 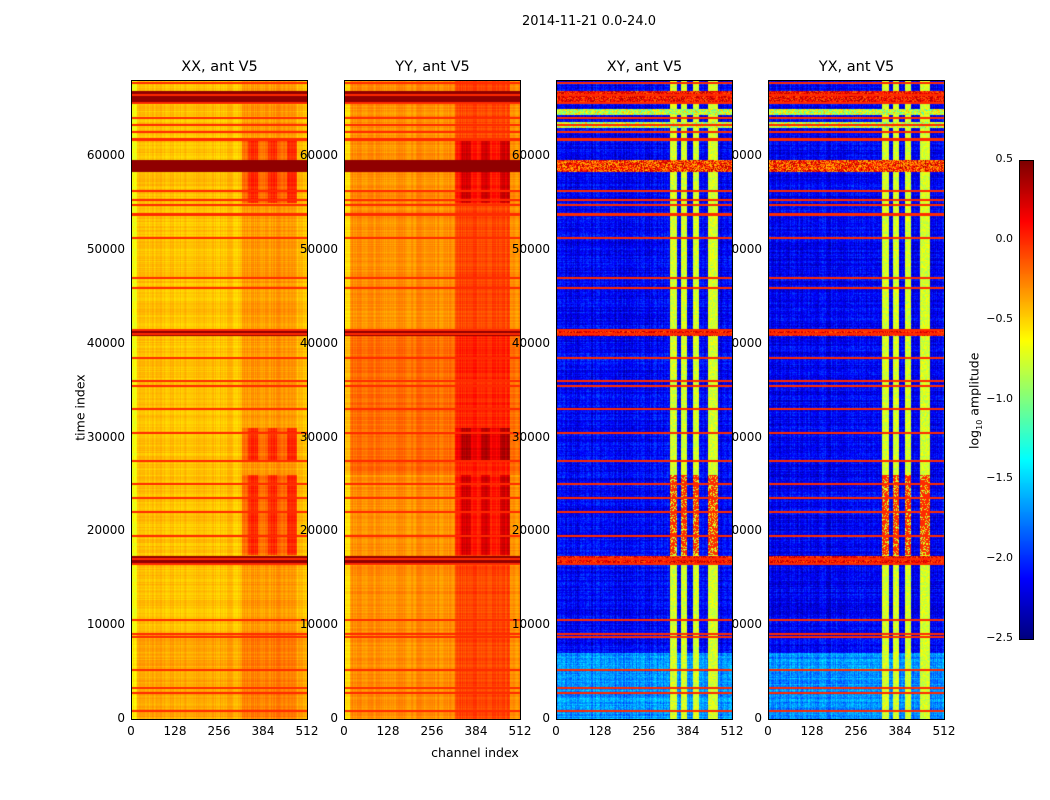 What do you see at coordinates (1004, 238) in the screenshot?
I see `colorbar-tick-label: 0.0` at bounding box center [1004, 238].